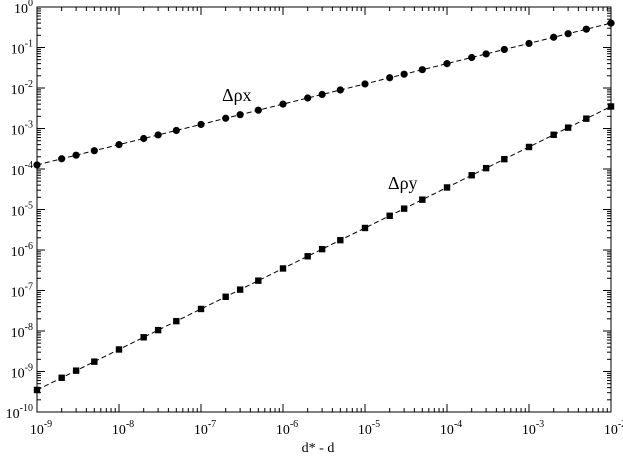 Image resolution: width=623 pixels, height=458 pixels. Describe the element at coordinates (212, 424) in the screenshot. I see `tick-exp: -7` at that location.